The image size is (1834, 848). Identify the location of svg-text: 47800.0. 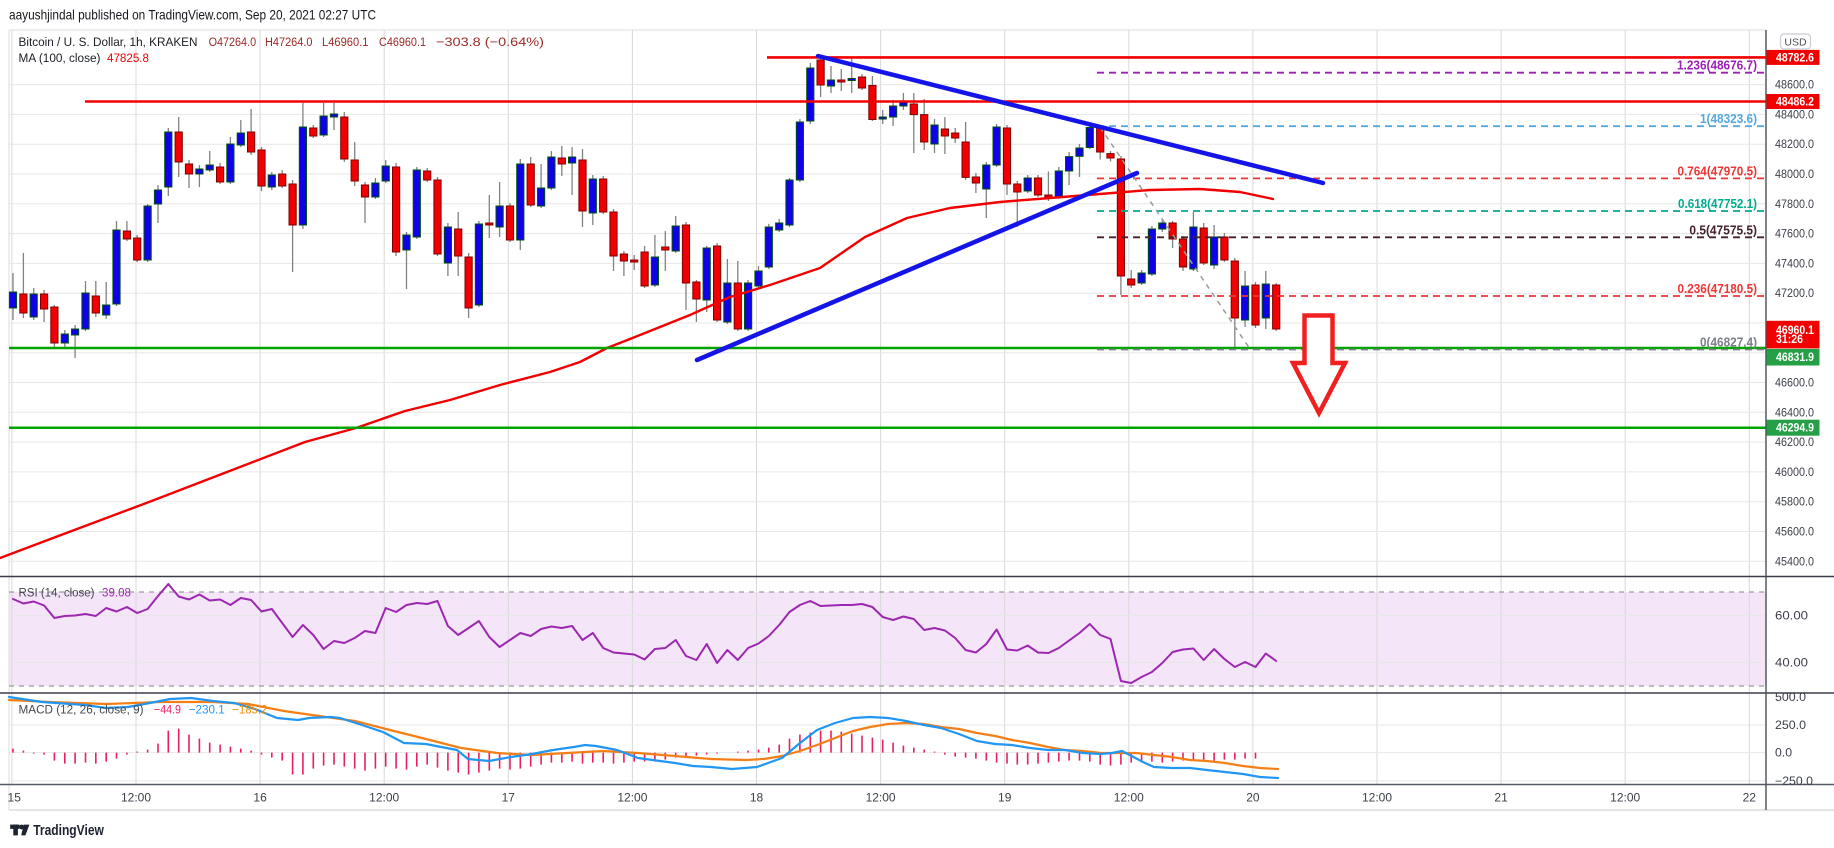
(1794, 205).